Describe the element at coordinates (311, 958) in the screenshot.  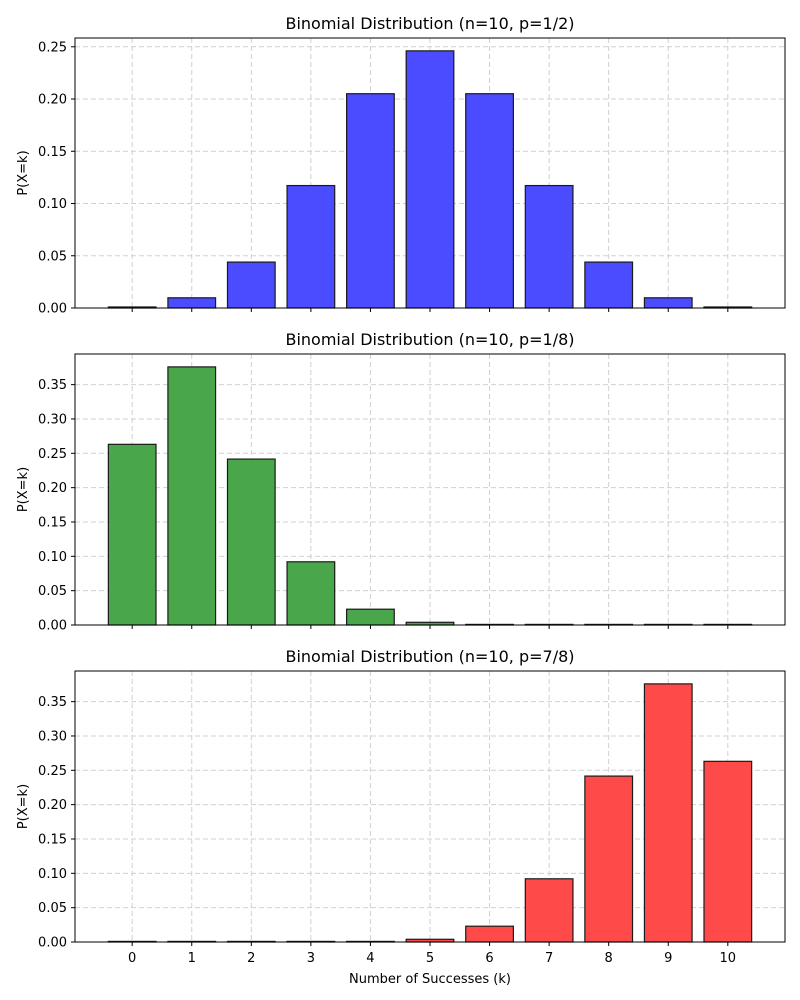
I see `x-tick-label: 3` at that location.